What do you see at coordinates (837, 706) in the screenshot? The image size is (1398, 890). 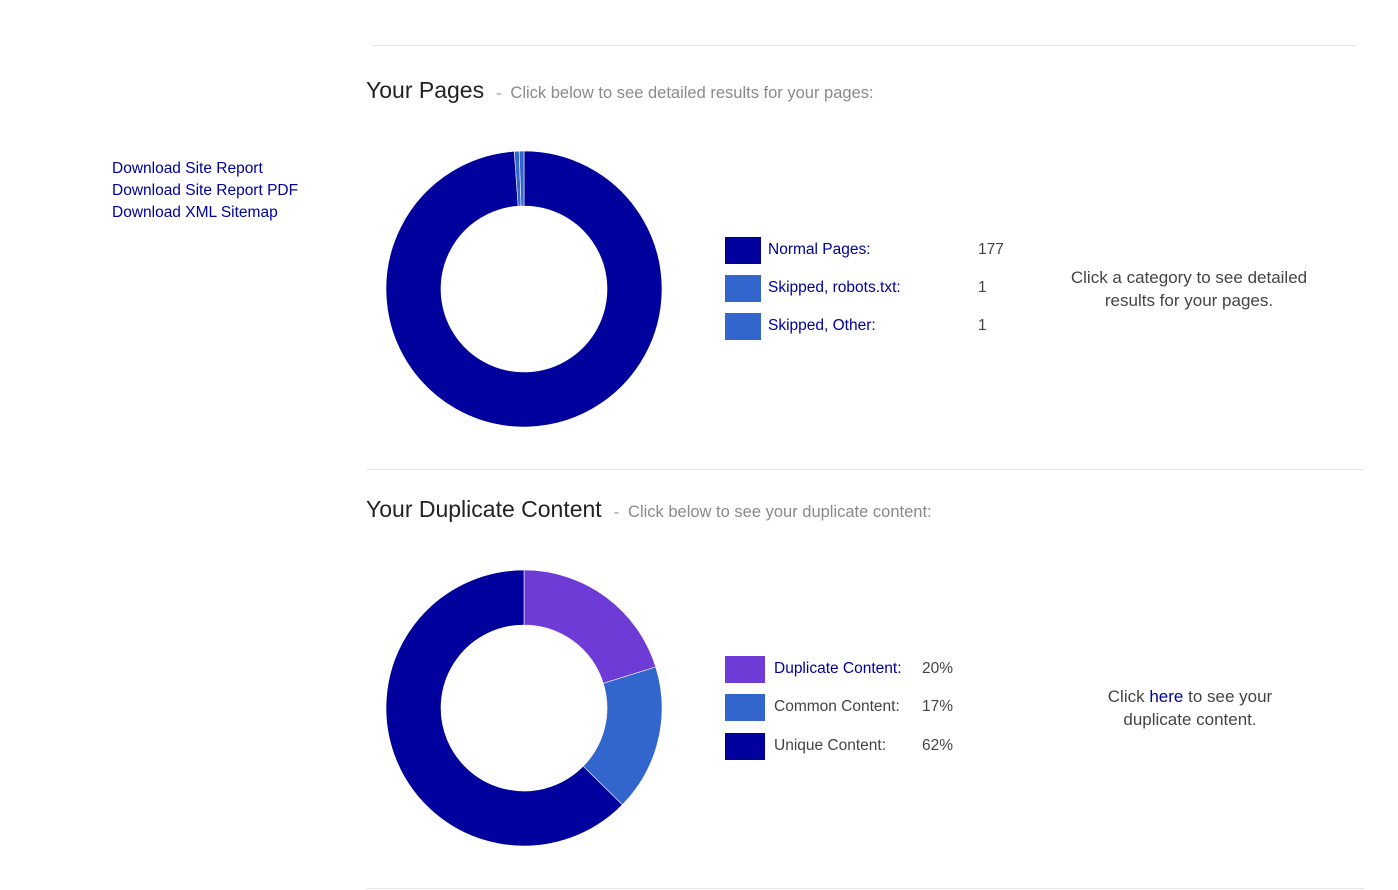 I see `legend-label-common-content: Common Content:` at bounding box center [837, 706].